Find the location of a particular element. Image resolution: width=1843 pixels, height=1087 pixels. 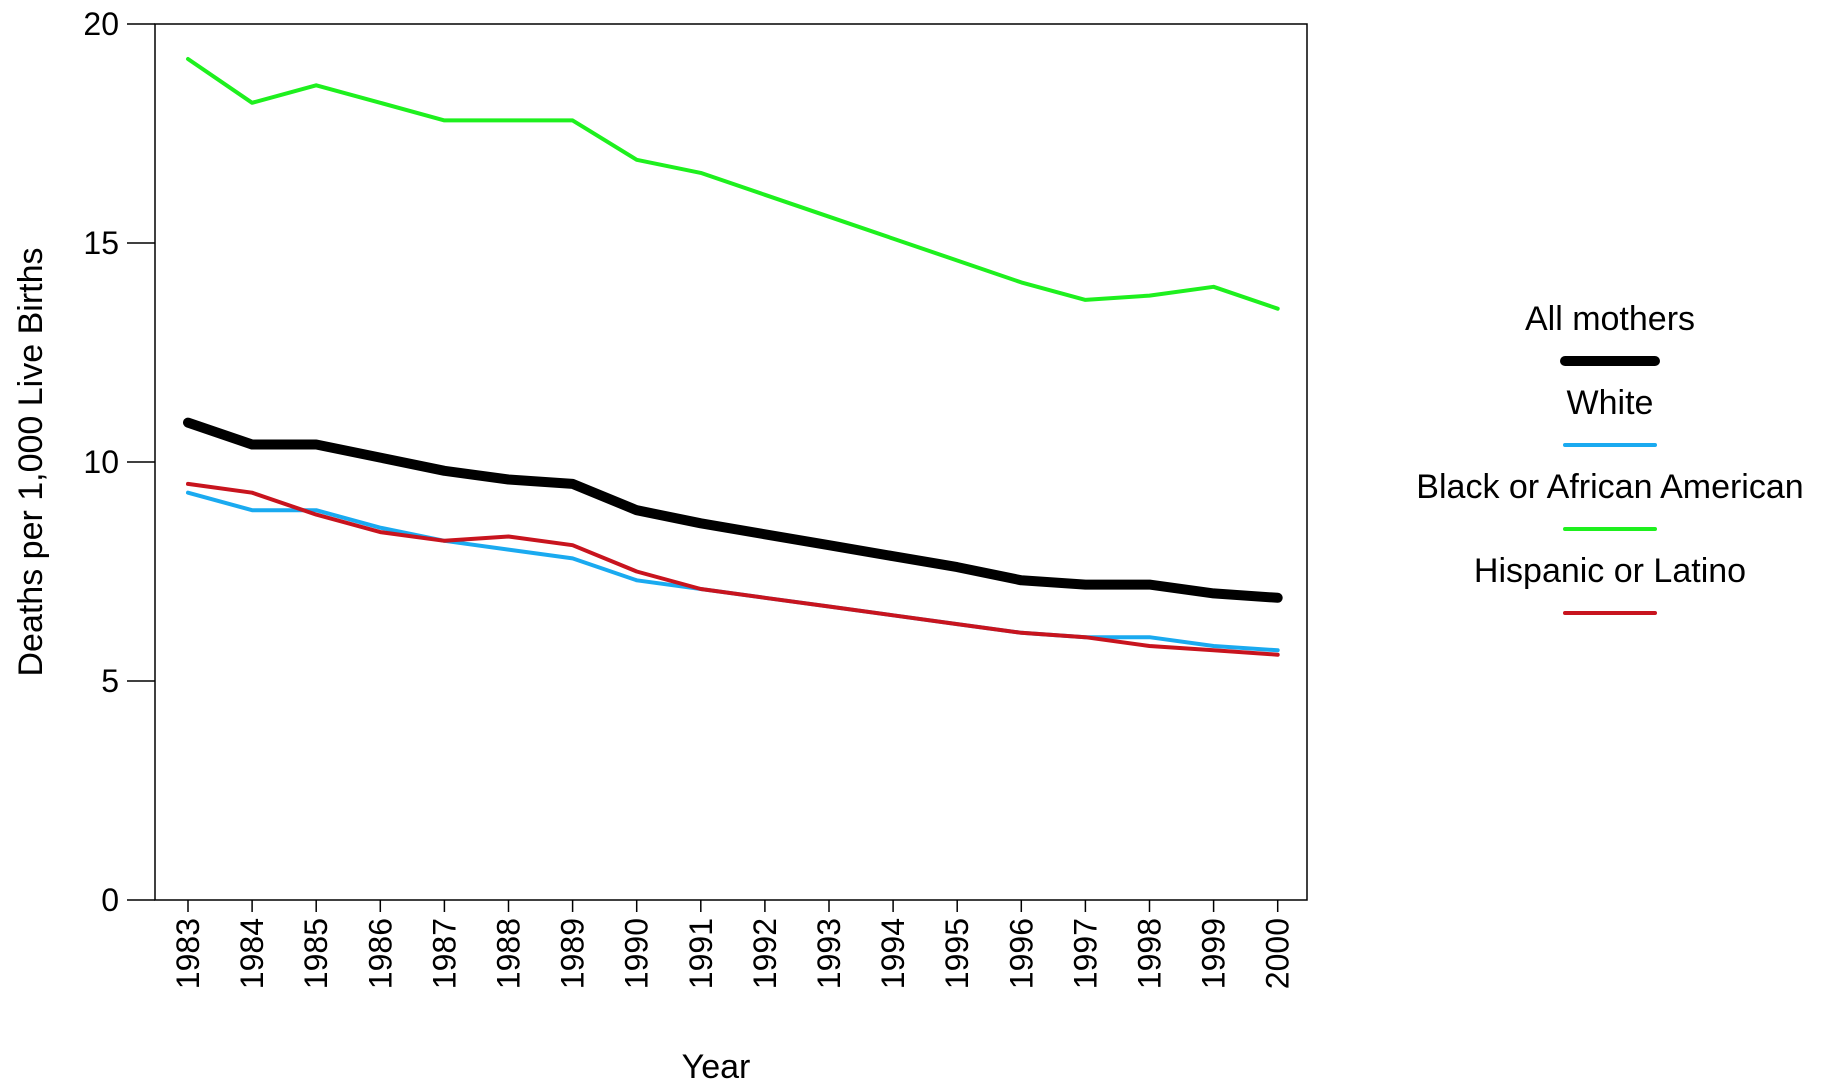

legend-label-all-mothers: All mothers is located at coordinates (1610, 319).